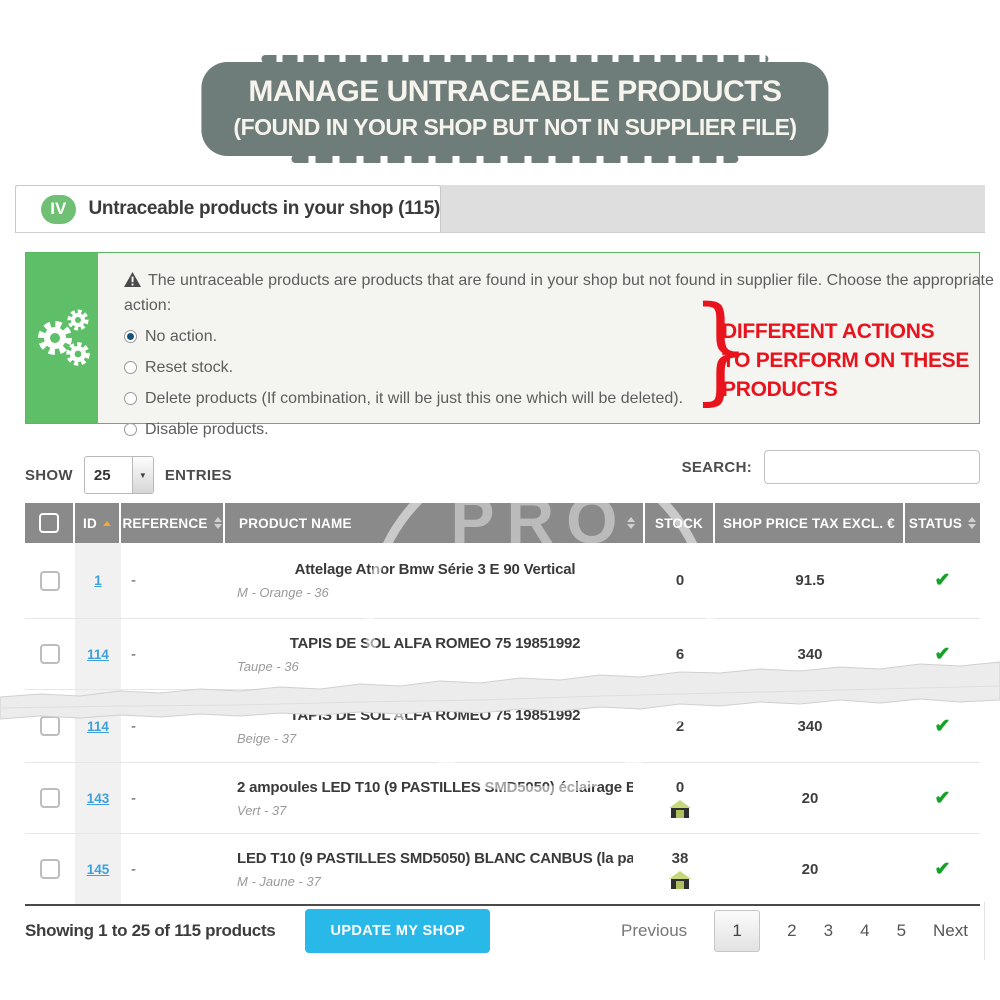 This screenshot has height=1000, width=1000. What do you see at coordinates (721, 349) in the screenshot?
I see `annotation-brace: }` at bounding box center [721, 349].